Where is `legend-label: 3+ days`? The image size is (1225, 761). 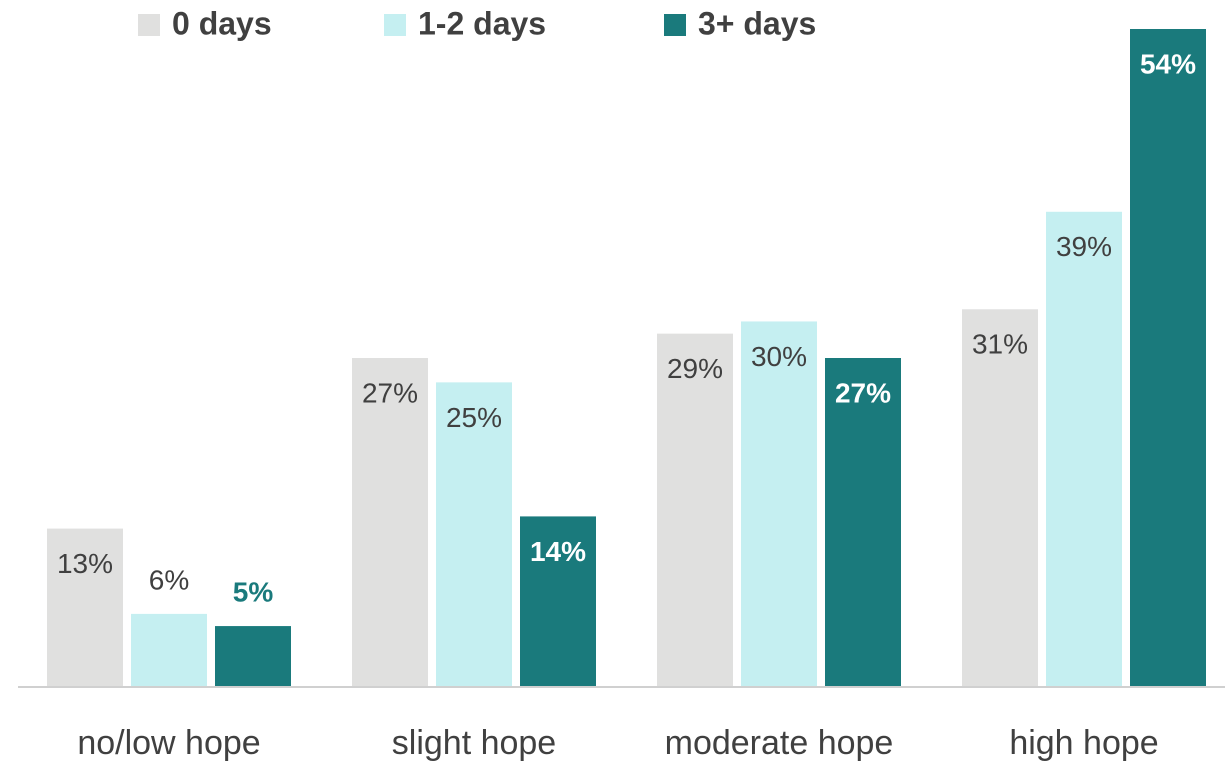 legend-label: 3+ days is located at coordinates (757, 23).